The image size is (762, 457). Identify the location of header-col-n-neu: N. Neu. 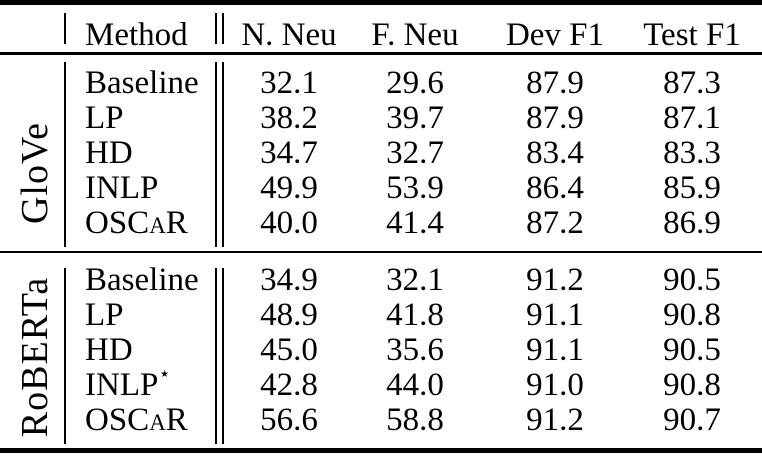
(289, 35).